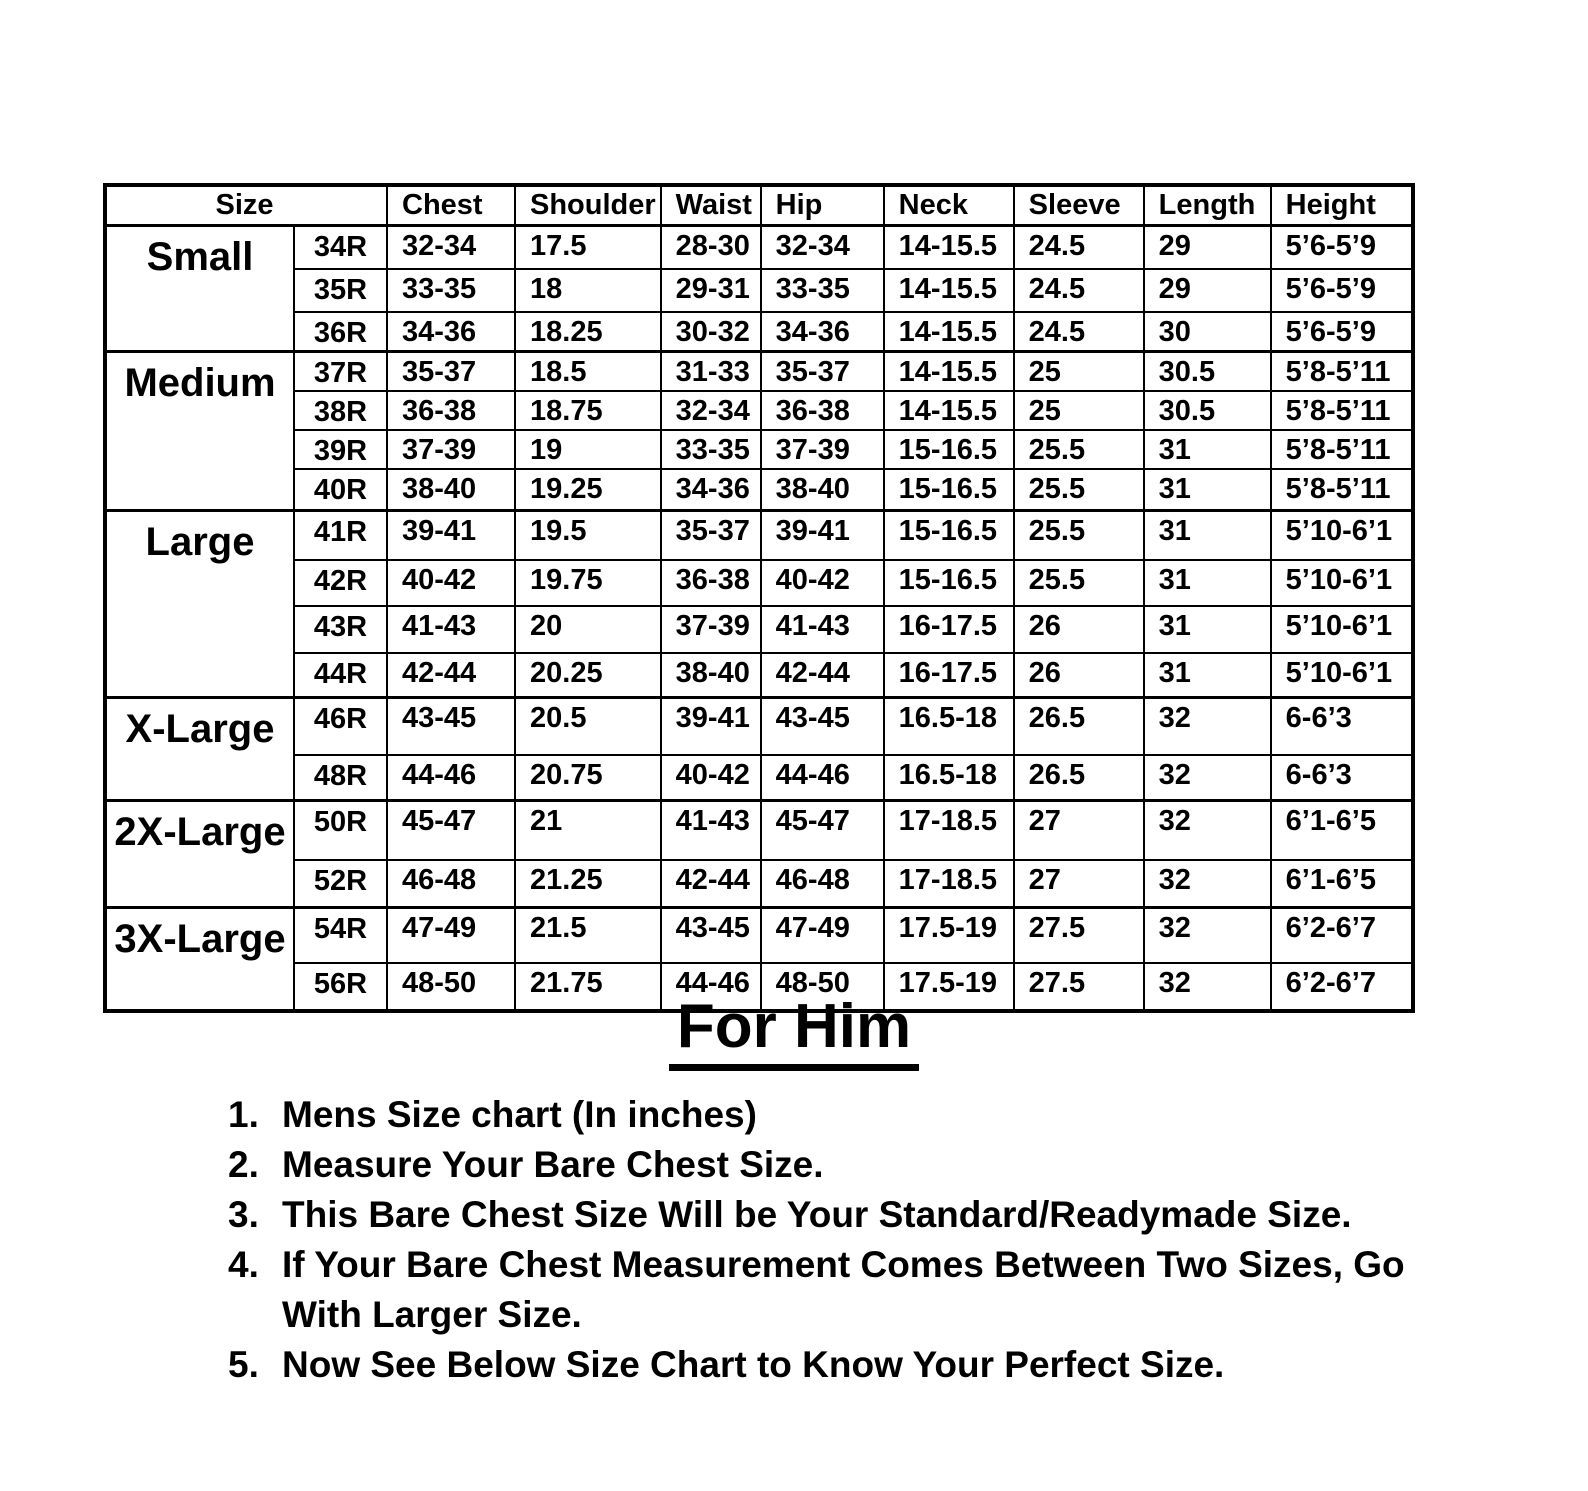 This screenshot has width=1588, height=1491. I want to click on list-item: 1. Mens Size chart (In inches), so click(873, 1115).